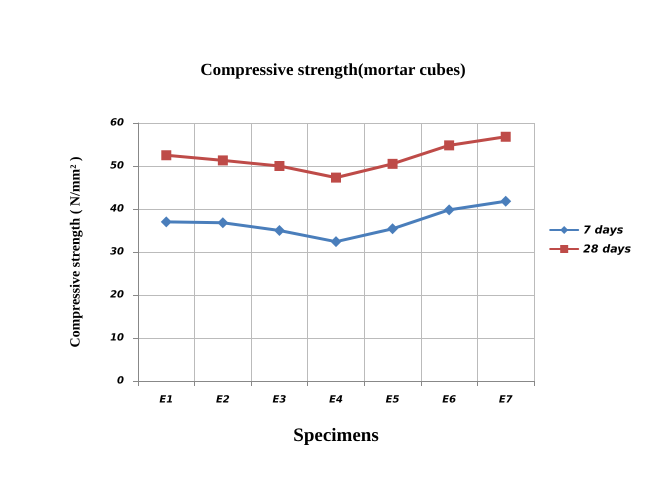 The image size is (652, 479). I want to click on chart-title: Compressive strength(mortar cubes), so click(333, 69).